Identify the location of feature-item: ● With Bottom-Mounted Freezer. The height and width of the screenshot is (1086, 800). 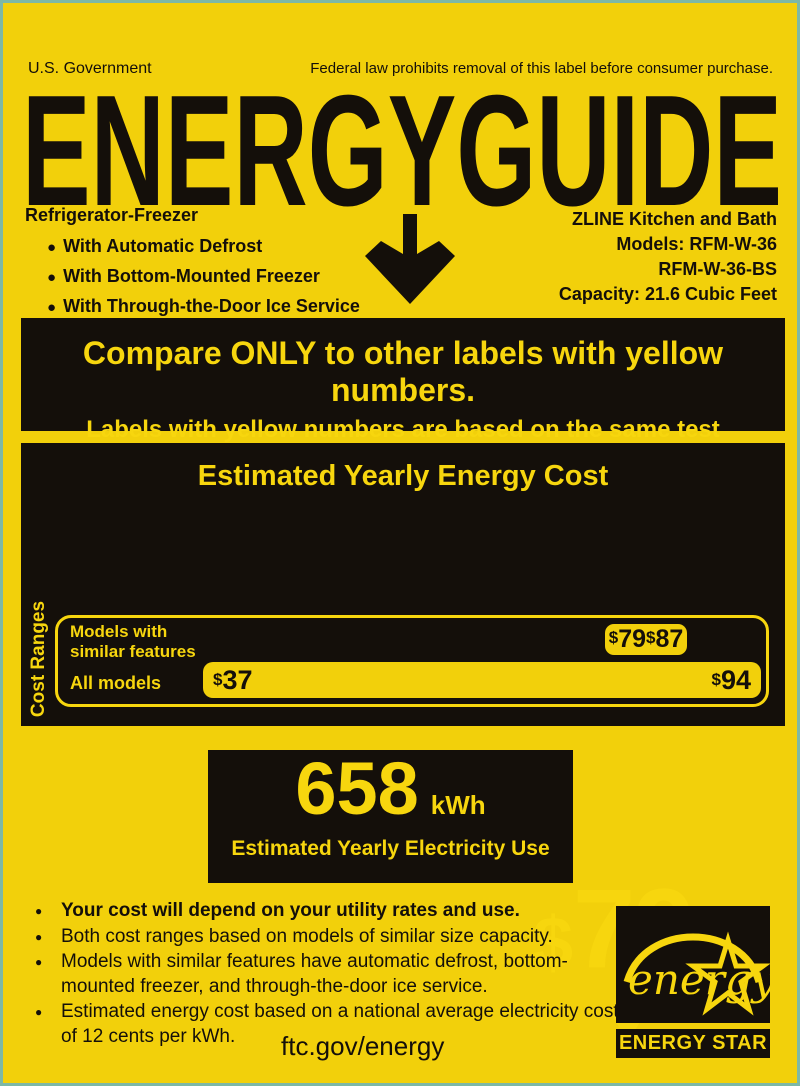
(203, 277).